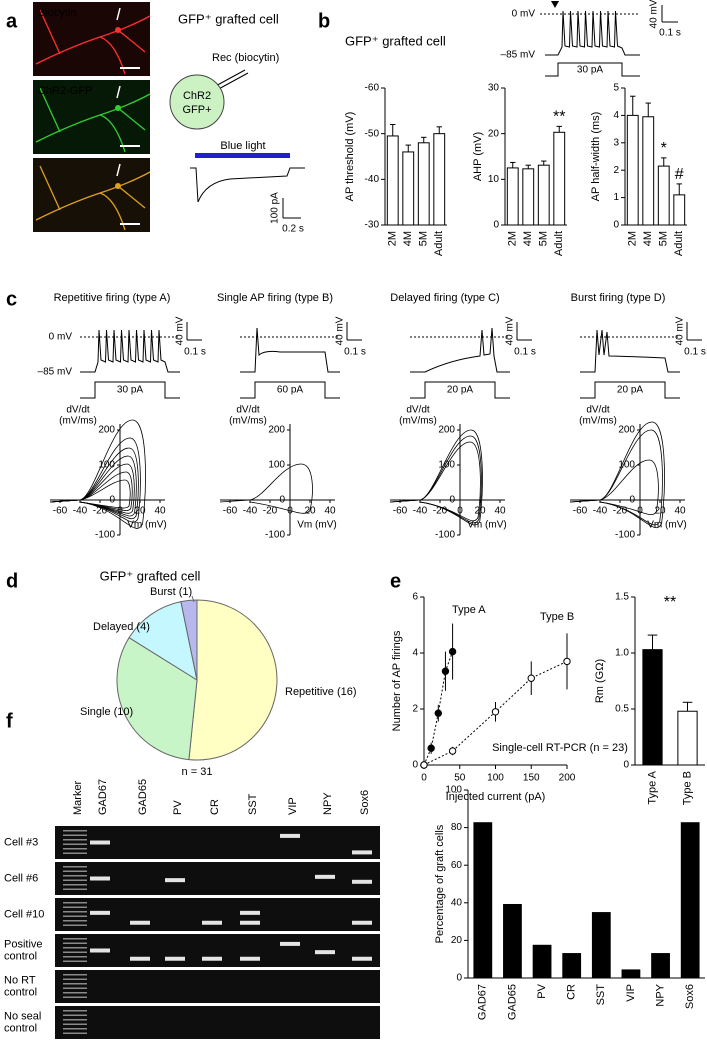  Describe the element at coordinates (245, 58) in the screenshot. I see `electrode-label: Rec (biocytin)` at that location.